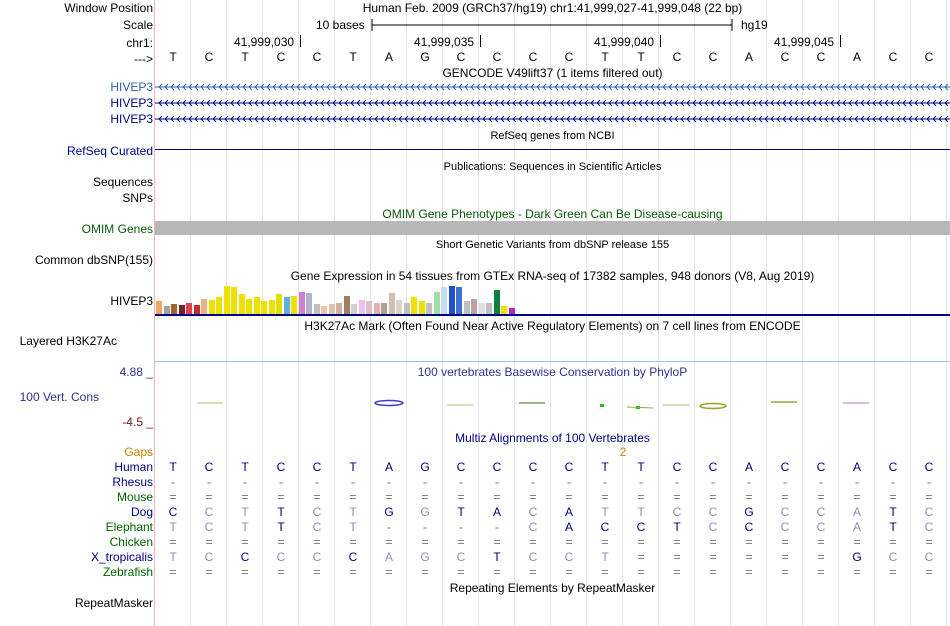  Describe the element at coordinates (122, 182) in the screenshot. I see `sequences-label: Sequences` at that location.